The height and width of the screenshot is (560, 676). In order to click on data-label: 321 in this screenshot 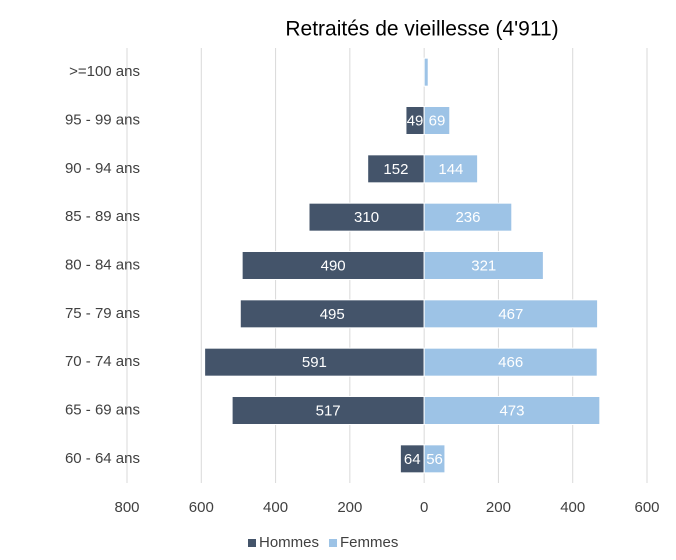, I will do `click(483, 265)`.